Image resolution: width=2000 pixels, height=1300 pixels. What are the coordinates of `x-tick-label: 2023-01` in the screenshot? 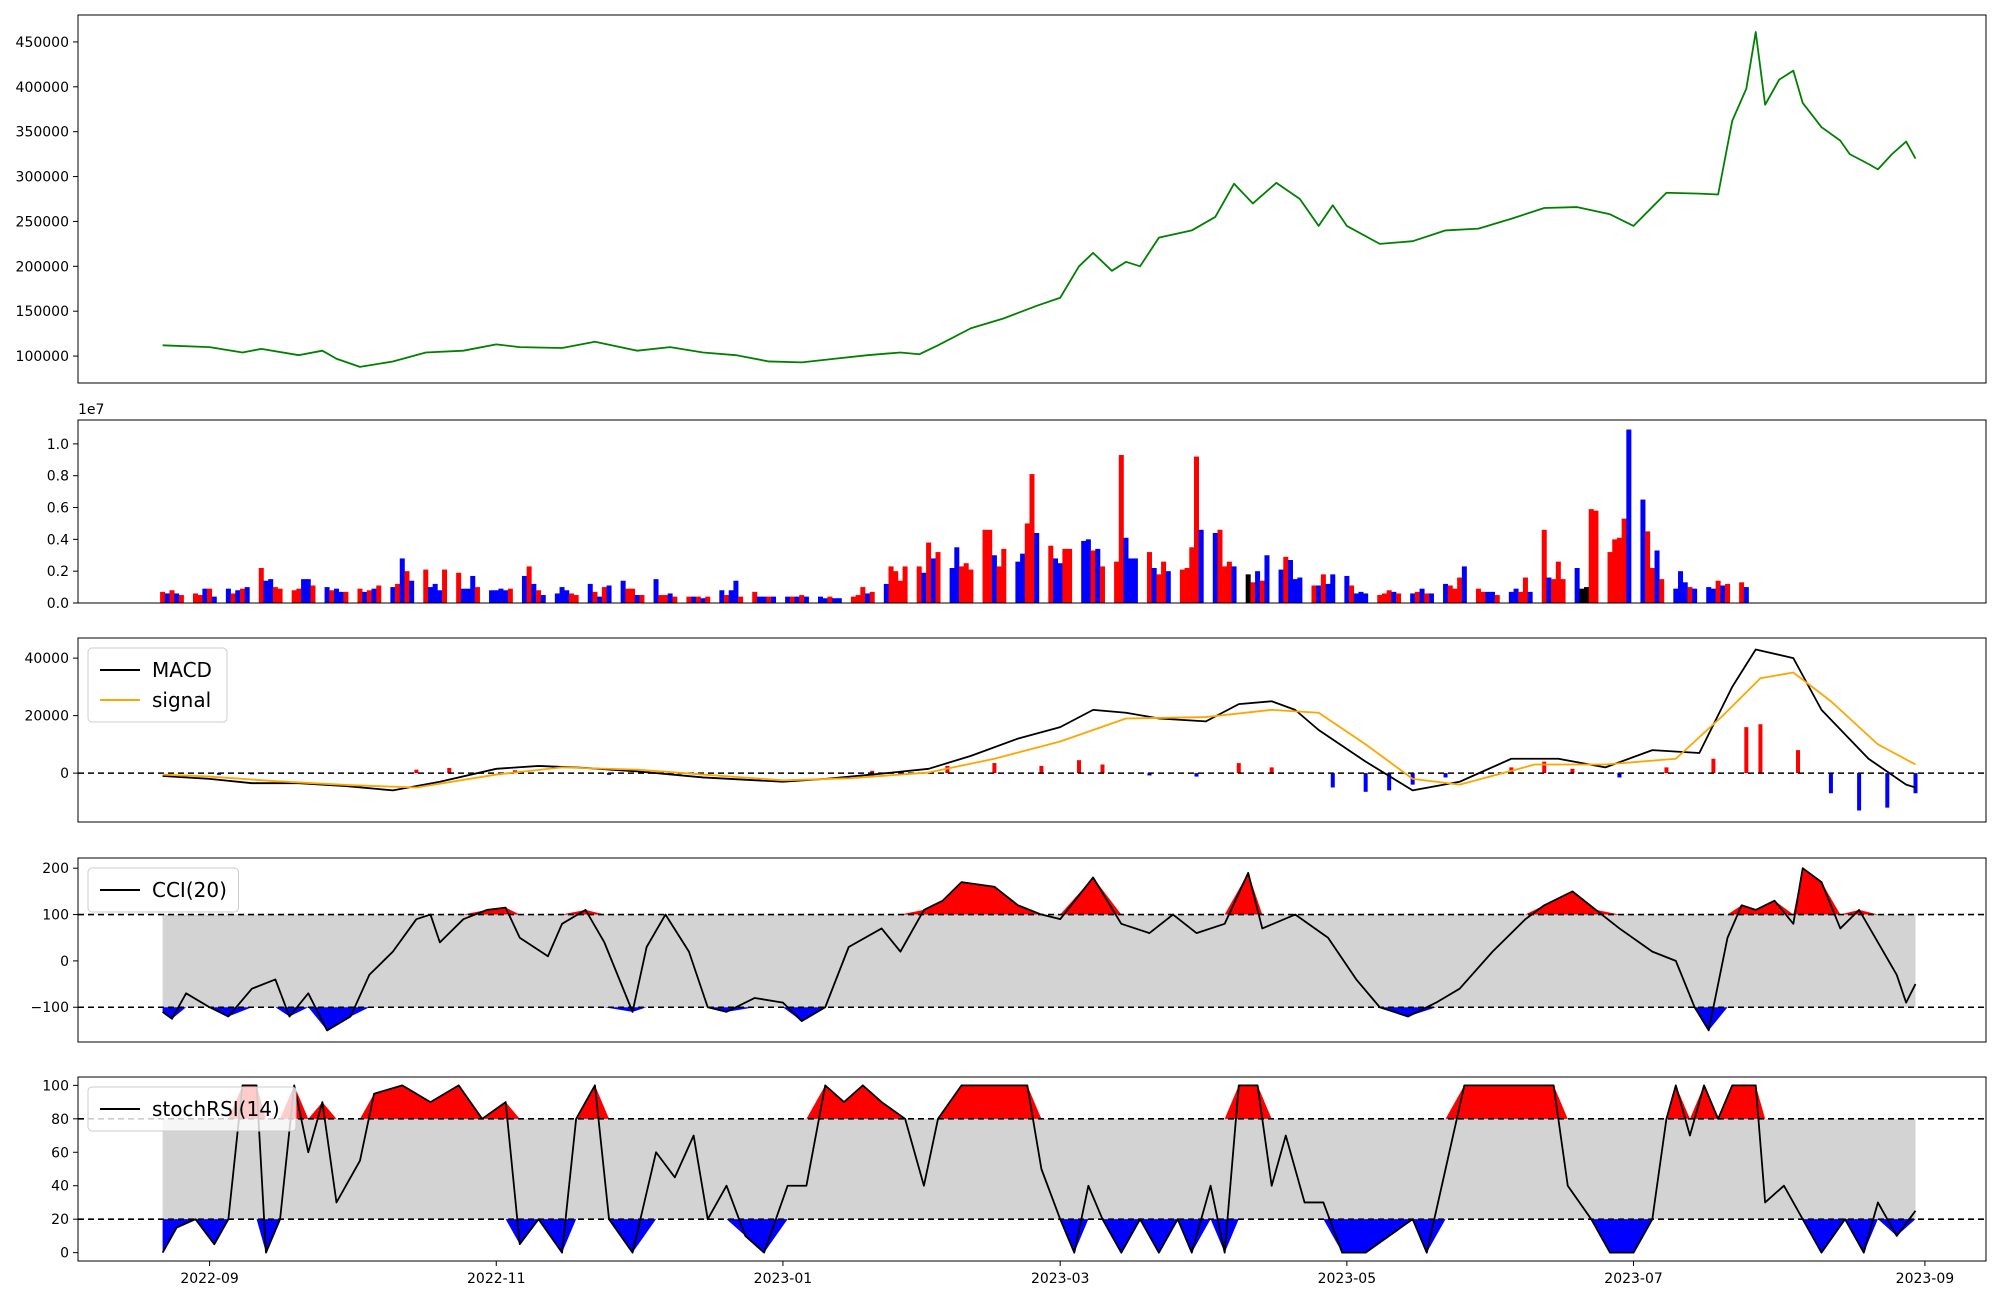 It's located at (783, 1279).